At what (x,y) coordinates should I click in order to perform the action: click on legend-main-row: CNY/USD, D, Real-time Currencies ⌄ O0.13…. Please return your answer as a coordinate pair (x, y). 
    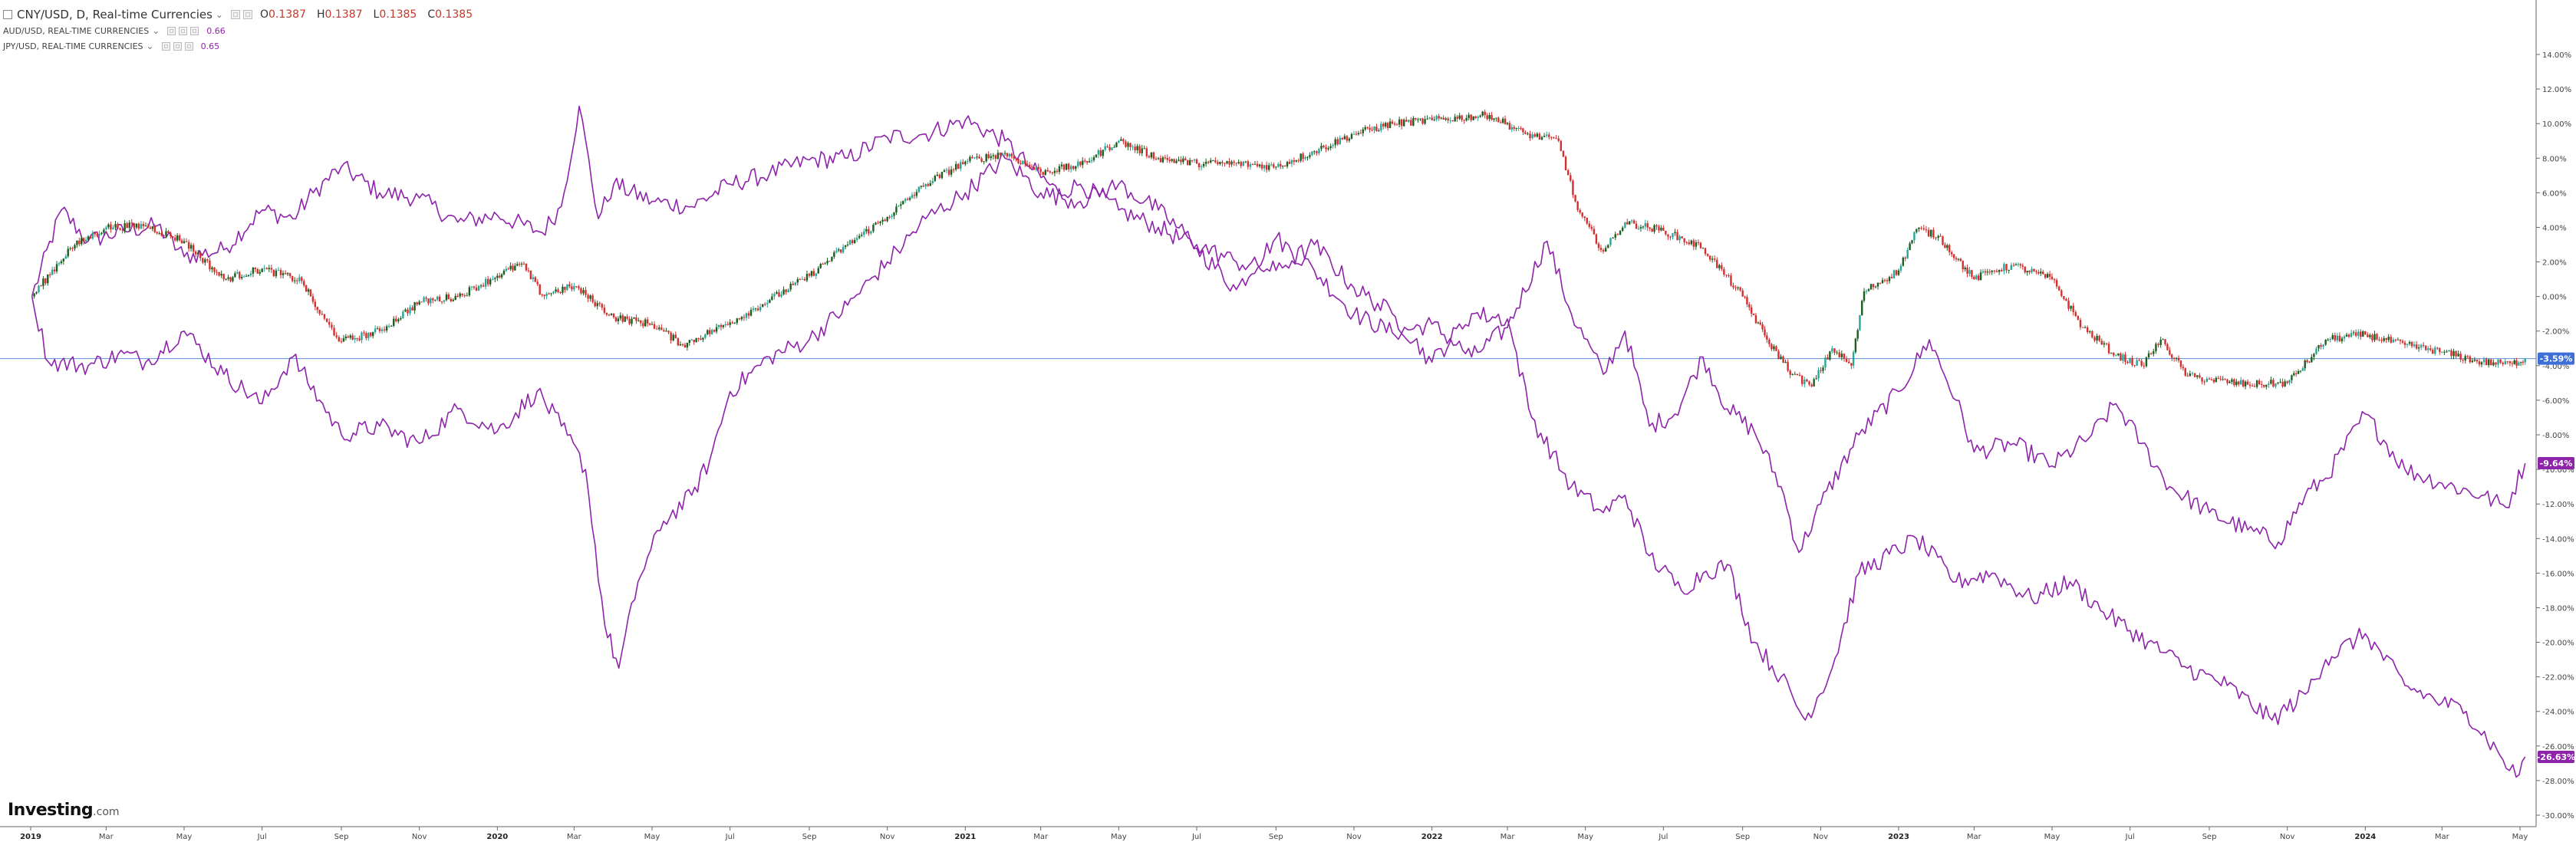
    Looking at the image, I should click on (241, 14).